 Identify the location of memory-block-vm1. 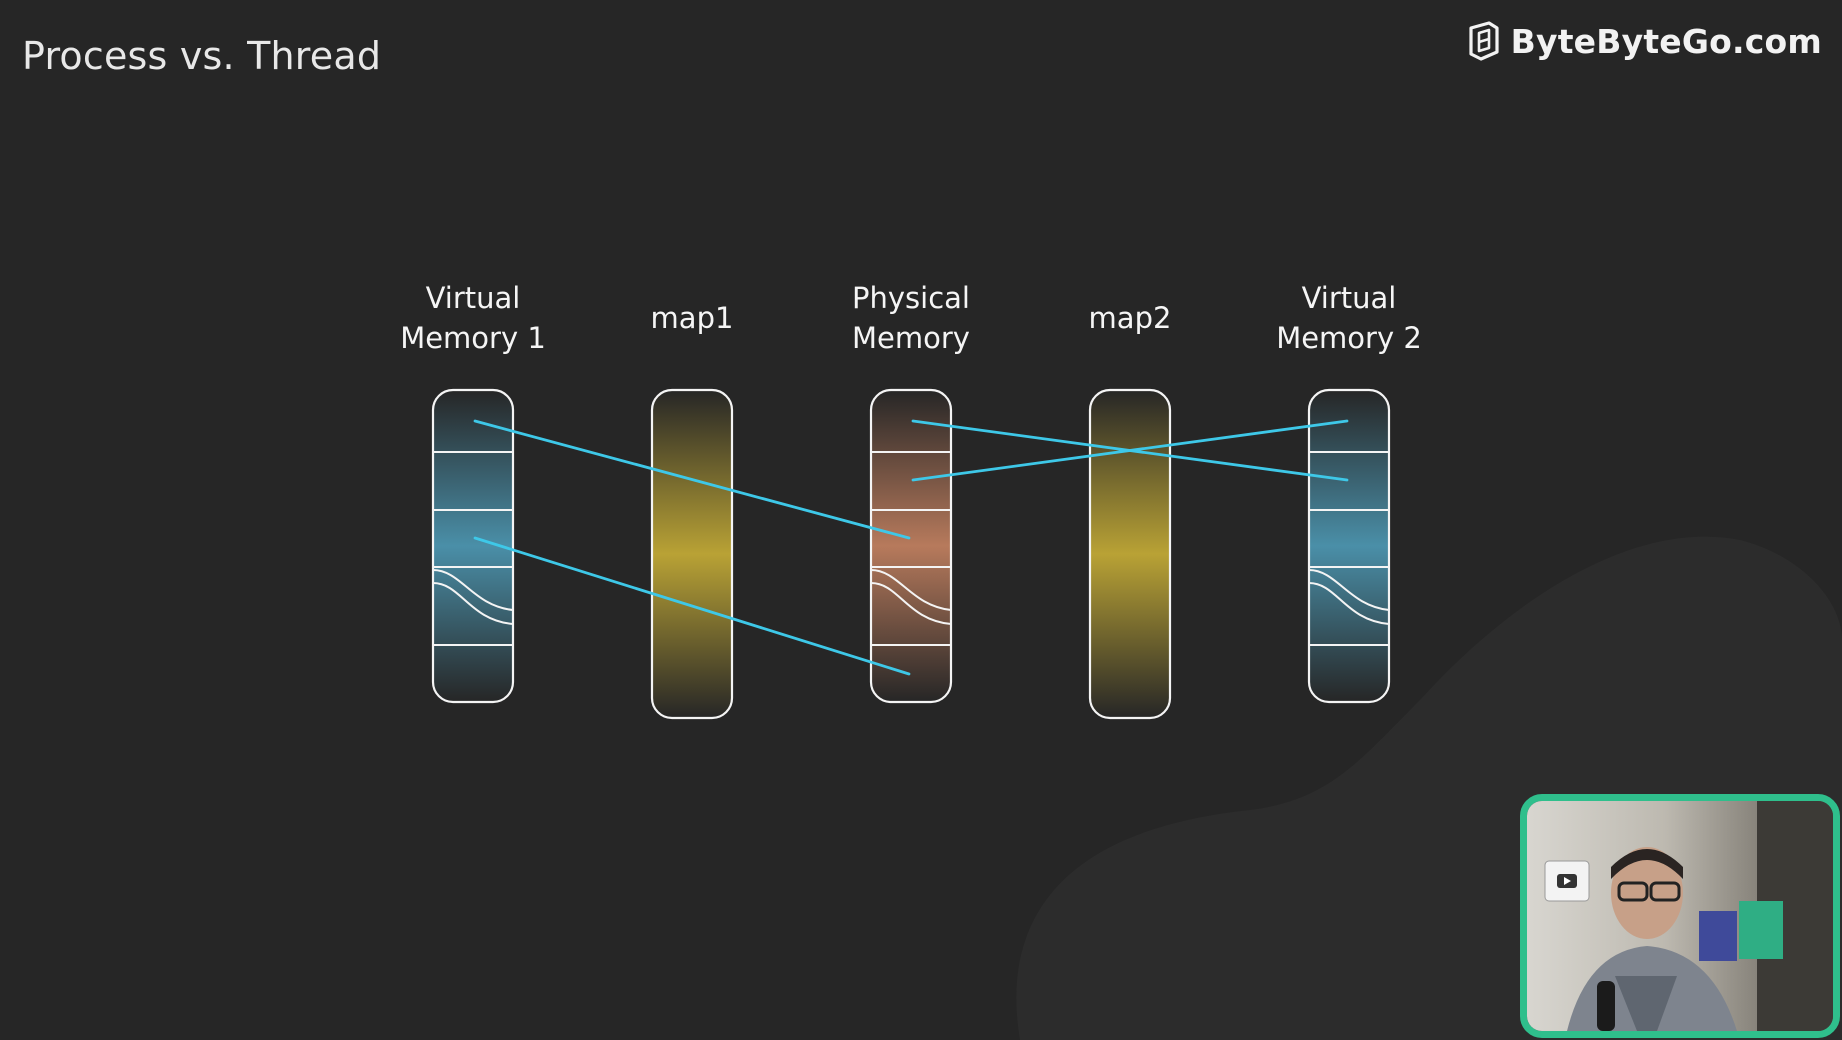
(473, 546).